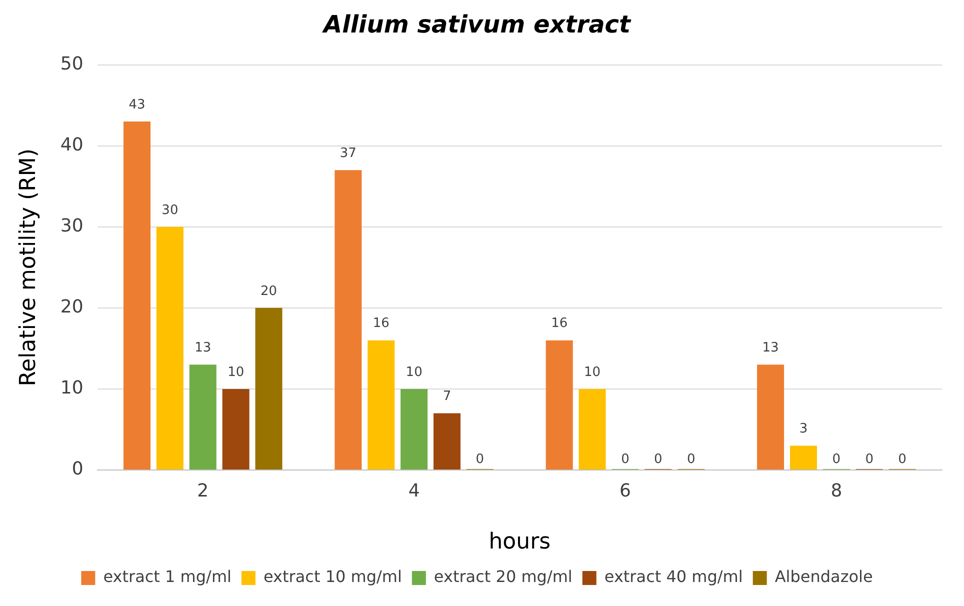  I want to click on data-label: 30, so click(170, 210).